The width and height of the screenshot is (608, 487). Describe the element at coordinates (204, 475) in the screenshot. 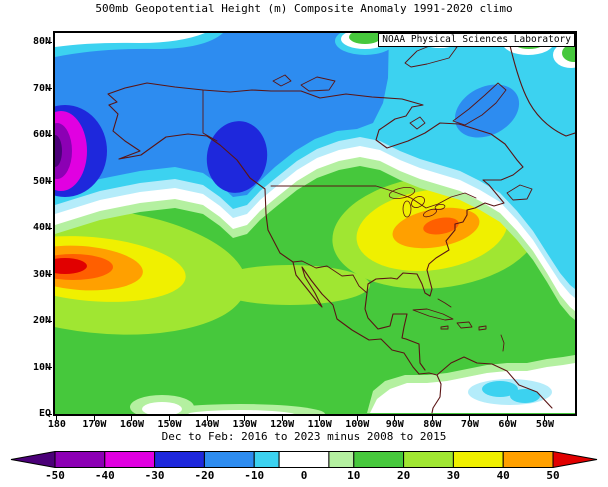

I see `colorbar-tick-label: -20` at that location.